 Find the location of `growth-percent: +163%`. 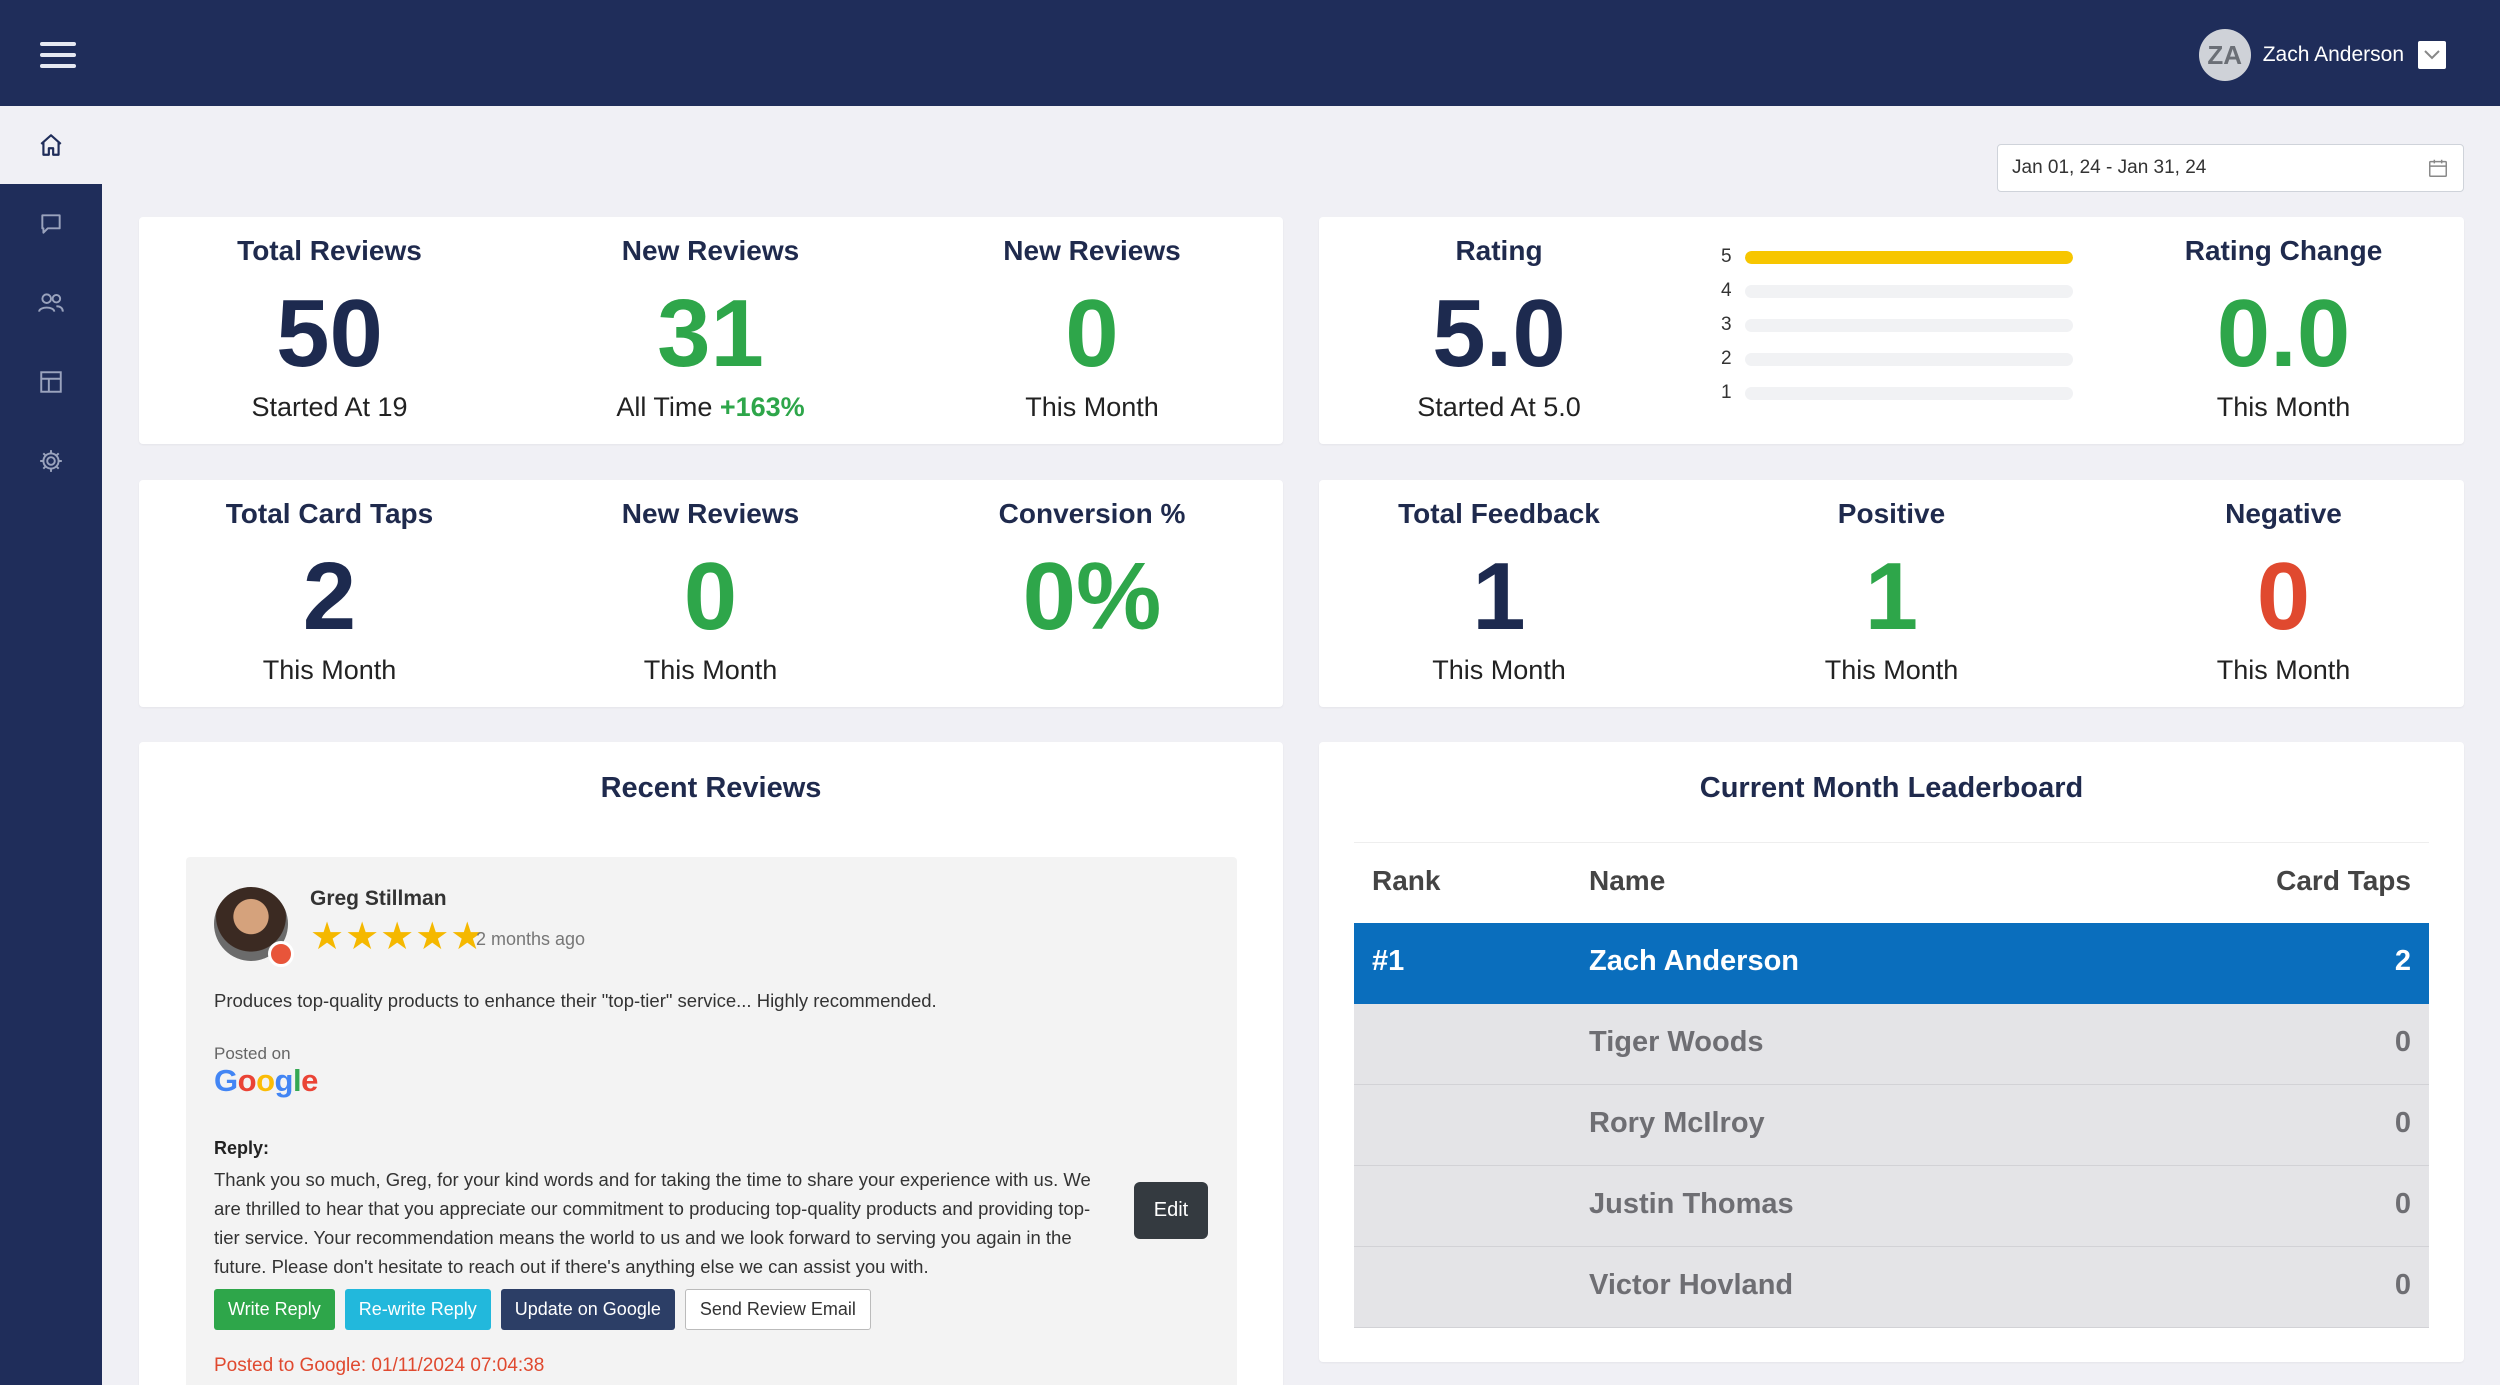

growth-percent: +163% is located at coordinates (762, 407).